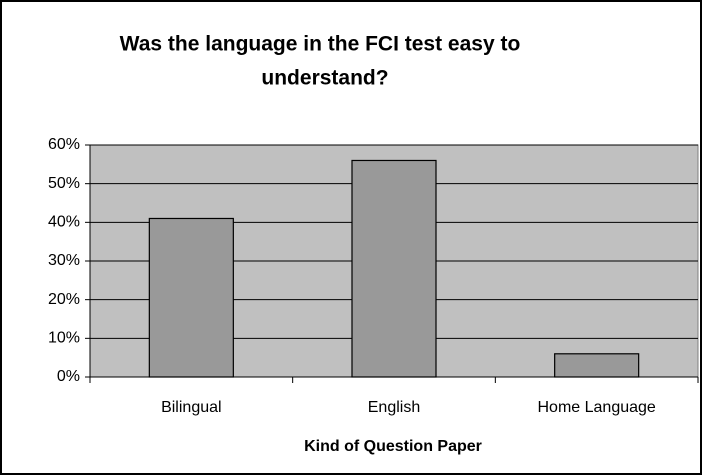 The width and height of the screenshot is (702, 475). What do you see at coordinates (68, 376) in the screenshot?
I see `y-tick-label: 0%` at bounding box center [68, 376].